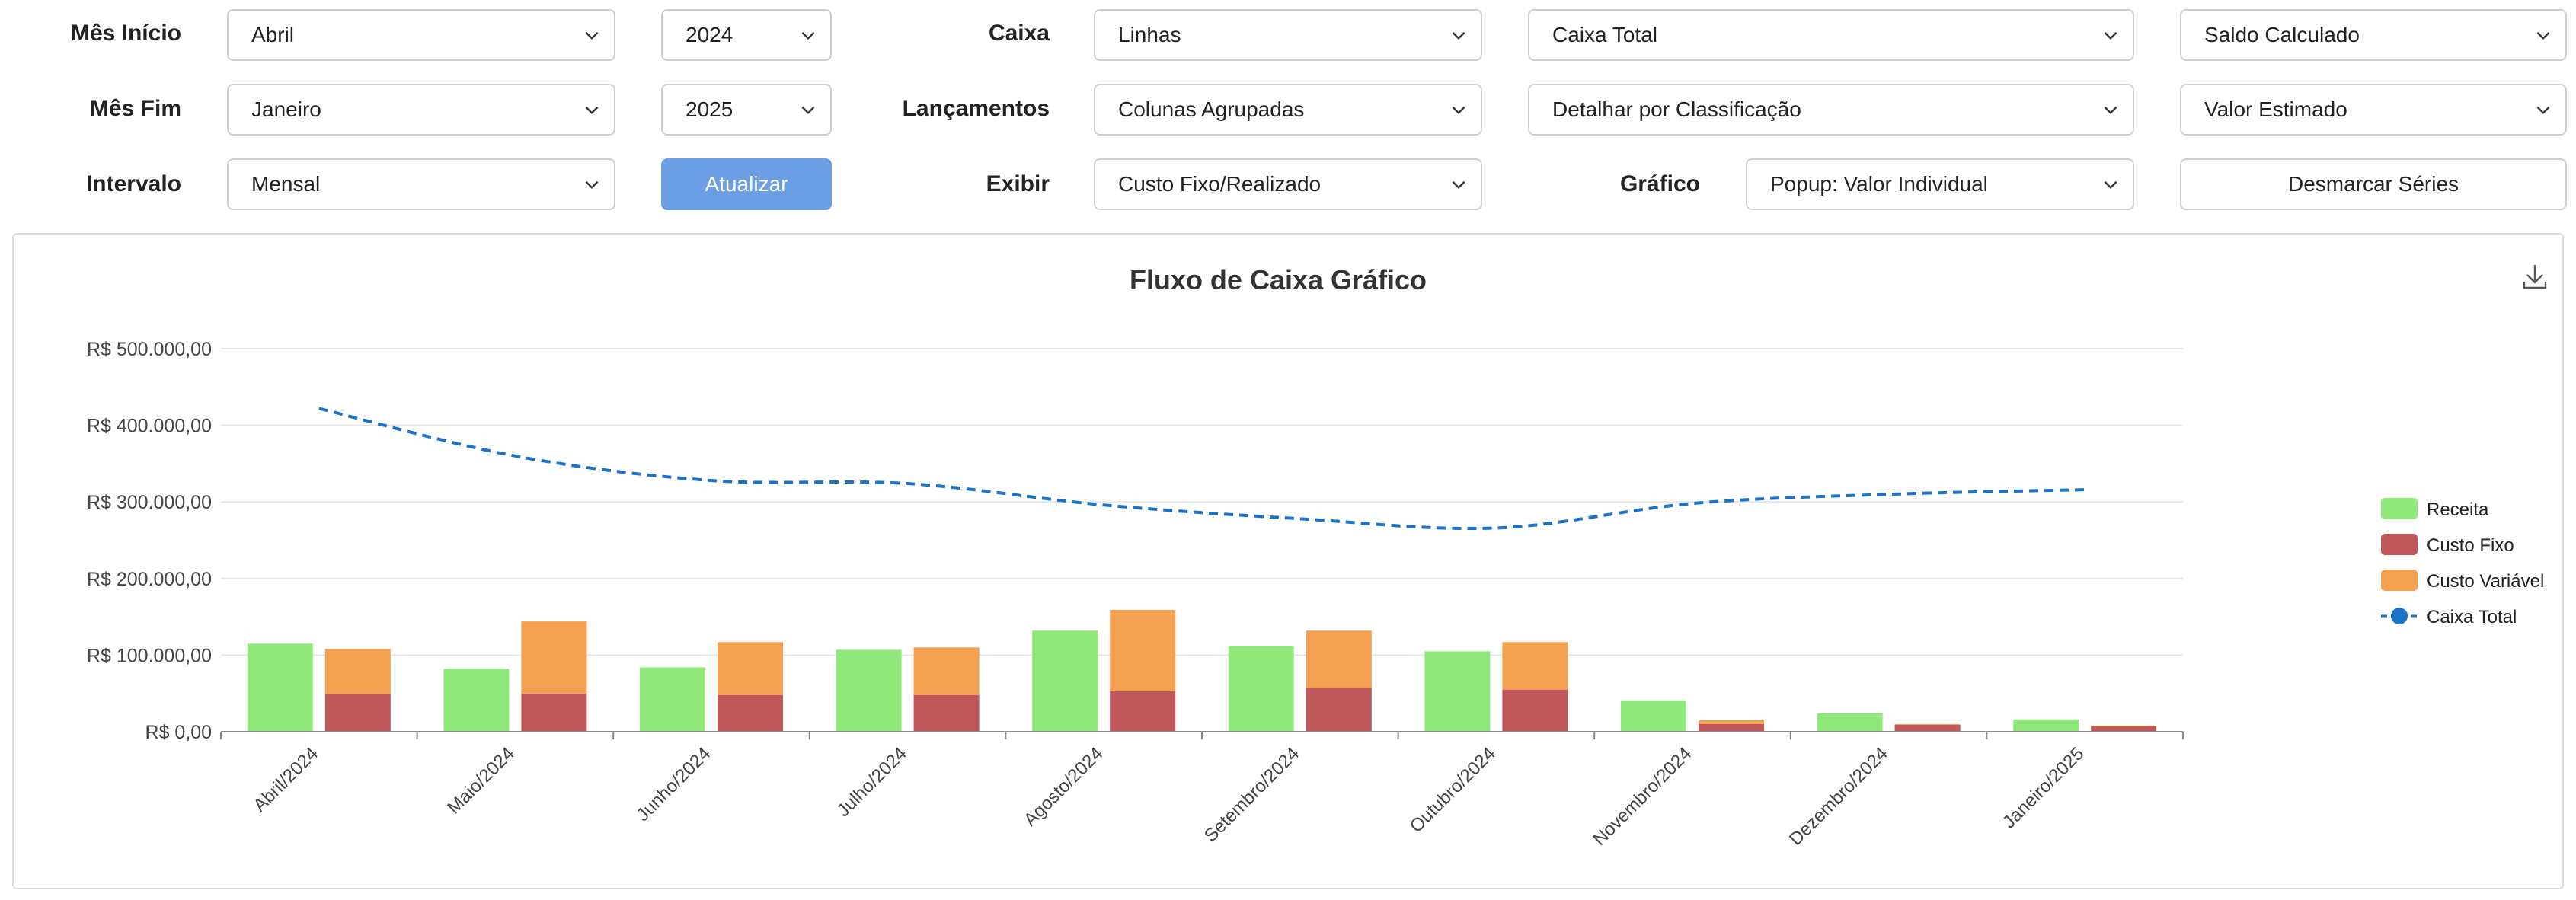 The width and height of the screenshot is (2576, 900). Describe the element at coordinates (1288, 35) in the screenshot. I see `caixa-select: Linhas` at that location.